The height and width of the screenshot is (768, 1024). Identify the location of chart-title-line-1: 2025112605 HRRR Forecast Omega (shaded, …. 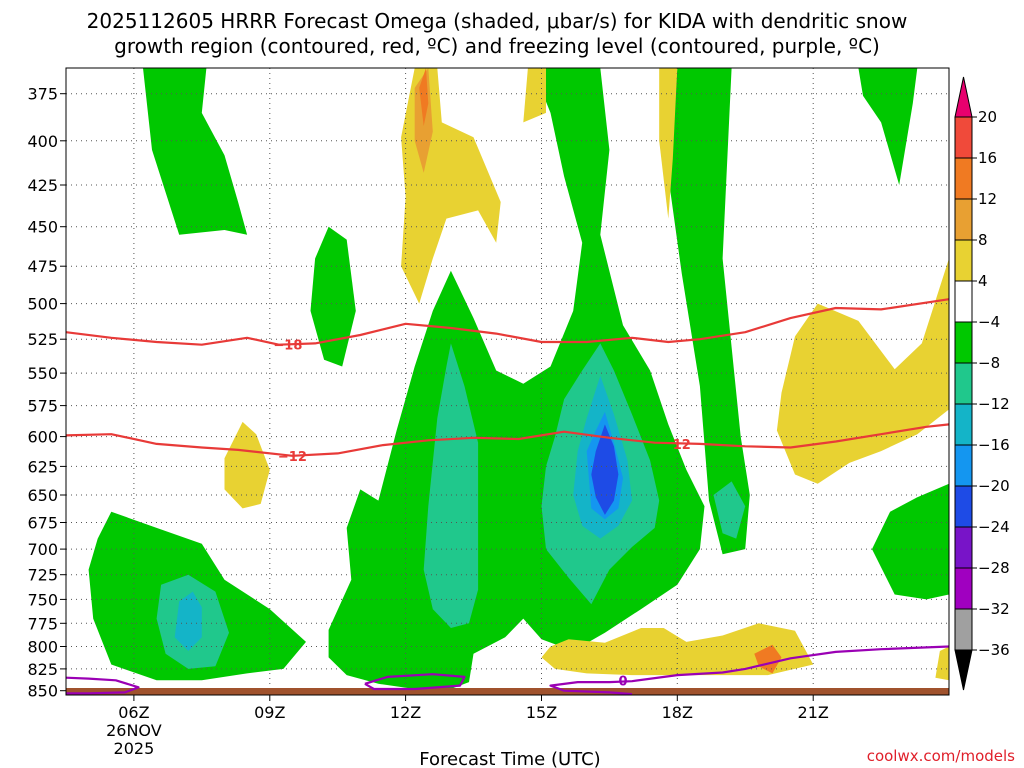
(497, 21).